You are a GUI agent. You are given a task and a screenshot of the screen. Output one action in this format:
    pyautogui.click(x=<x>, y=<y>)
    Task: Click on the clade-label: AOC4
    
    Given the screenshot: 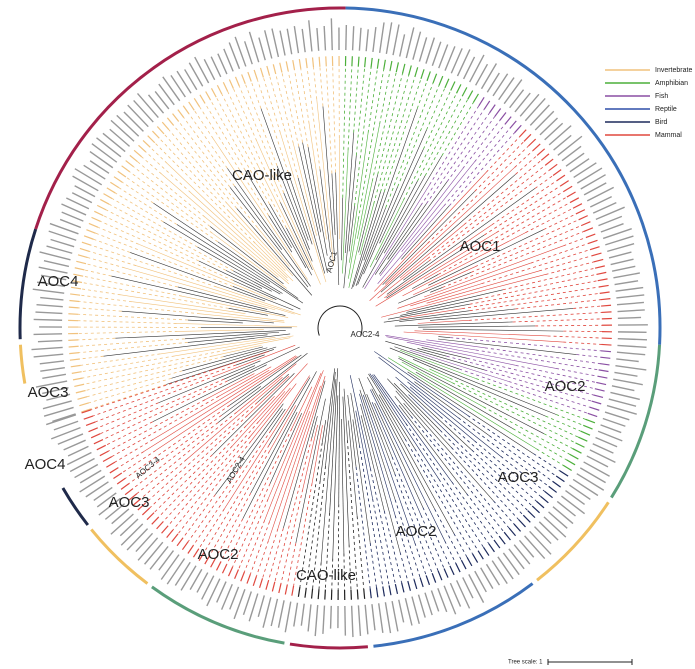 What is the action you would take?
    pyautogui.click(x=58, y=281)
    